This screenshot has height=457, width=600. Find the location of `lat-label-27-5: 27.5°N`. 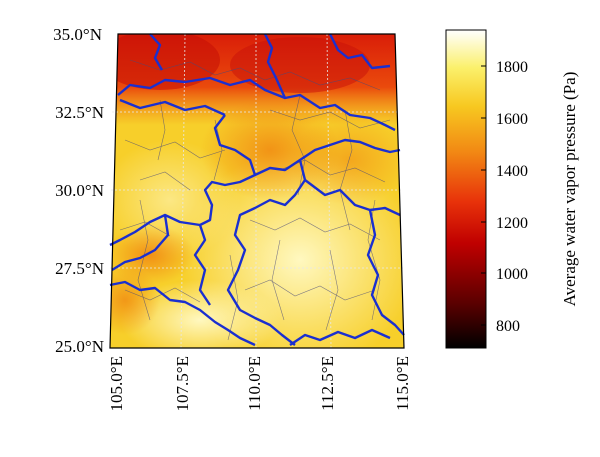

lat-label-27-5: 27.5°N is located at coordinates (79, 268).